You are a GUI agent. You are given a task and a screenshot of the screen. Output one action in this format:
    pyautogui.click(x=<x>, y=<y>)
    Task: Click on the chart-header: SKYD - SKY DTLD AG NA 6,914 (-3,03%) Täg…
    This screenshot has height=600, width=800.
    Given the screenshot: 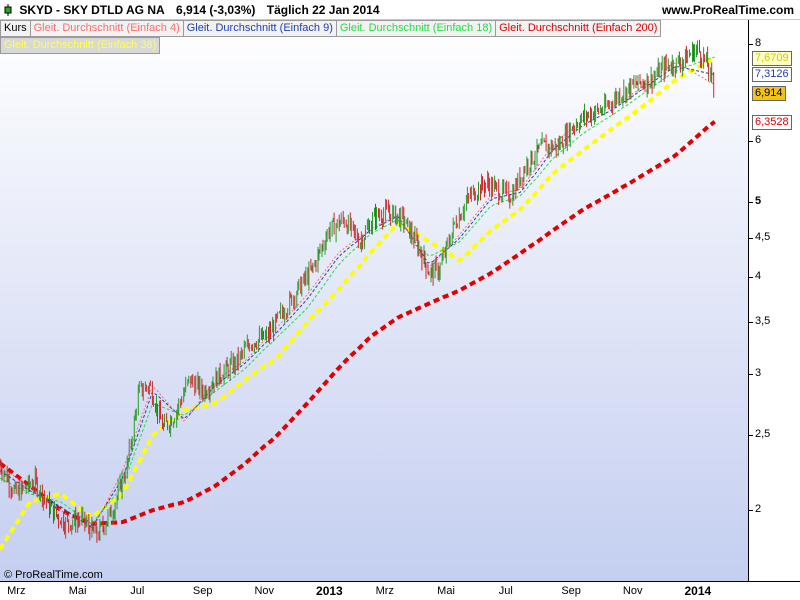 What is the action you would take?
    pyautogui.click(x=400, y=10)
    